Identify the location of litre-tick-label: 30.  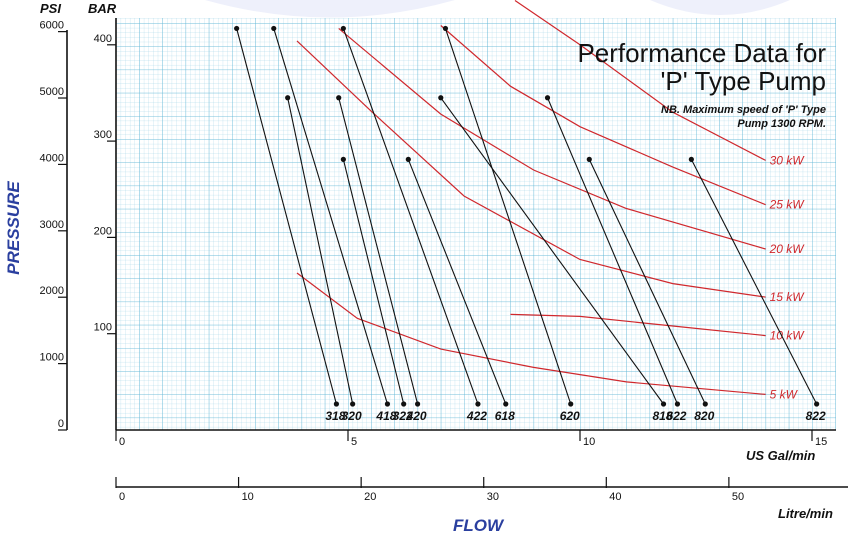
(493, 497).